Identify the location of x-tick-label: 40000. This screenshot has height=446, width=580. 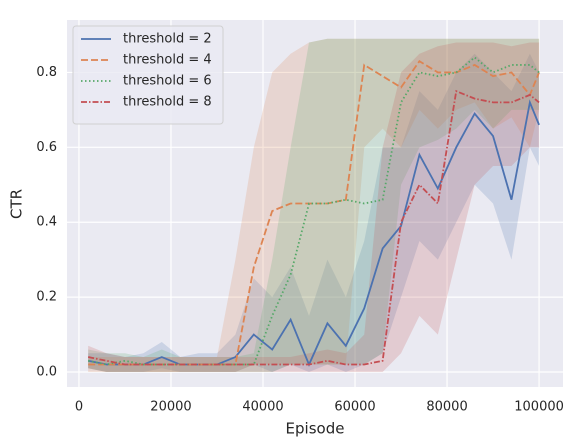
(262, 407).